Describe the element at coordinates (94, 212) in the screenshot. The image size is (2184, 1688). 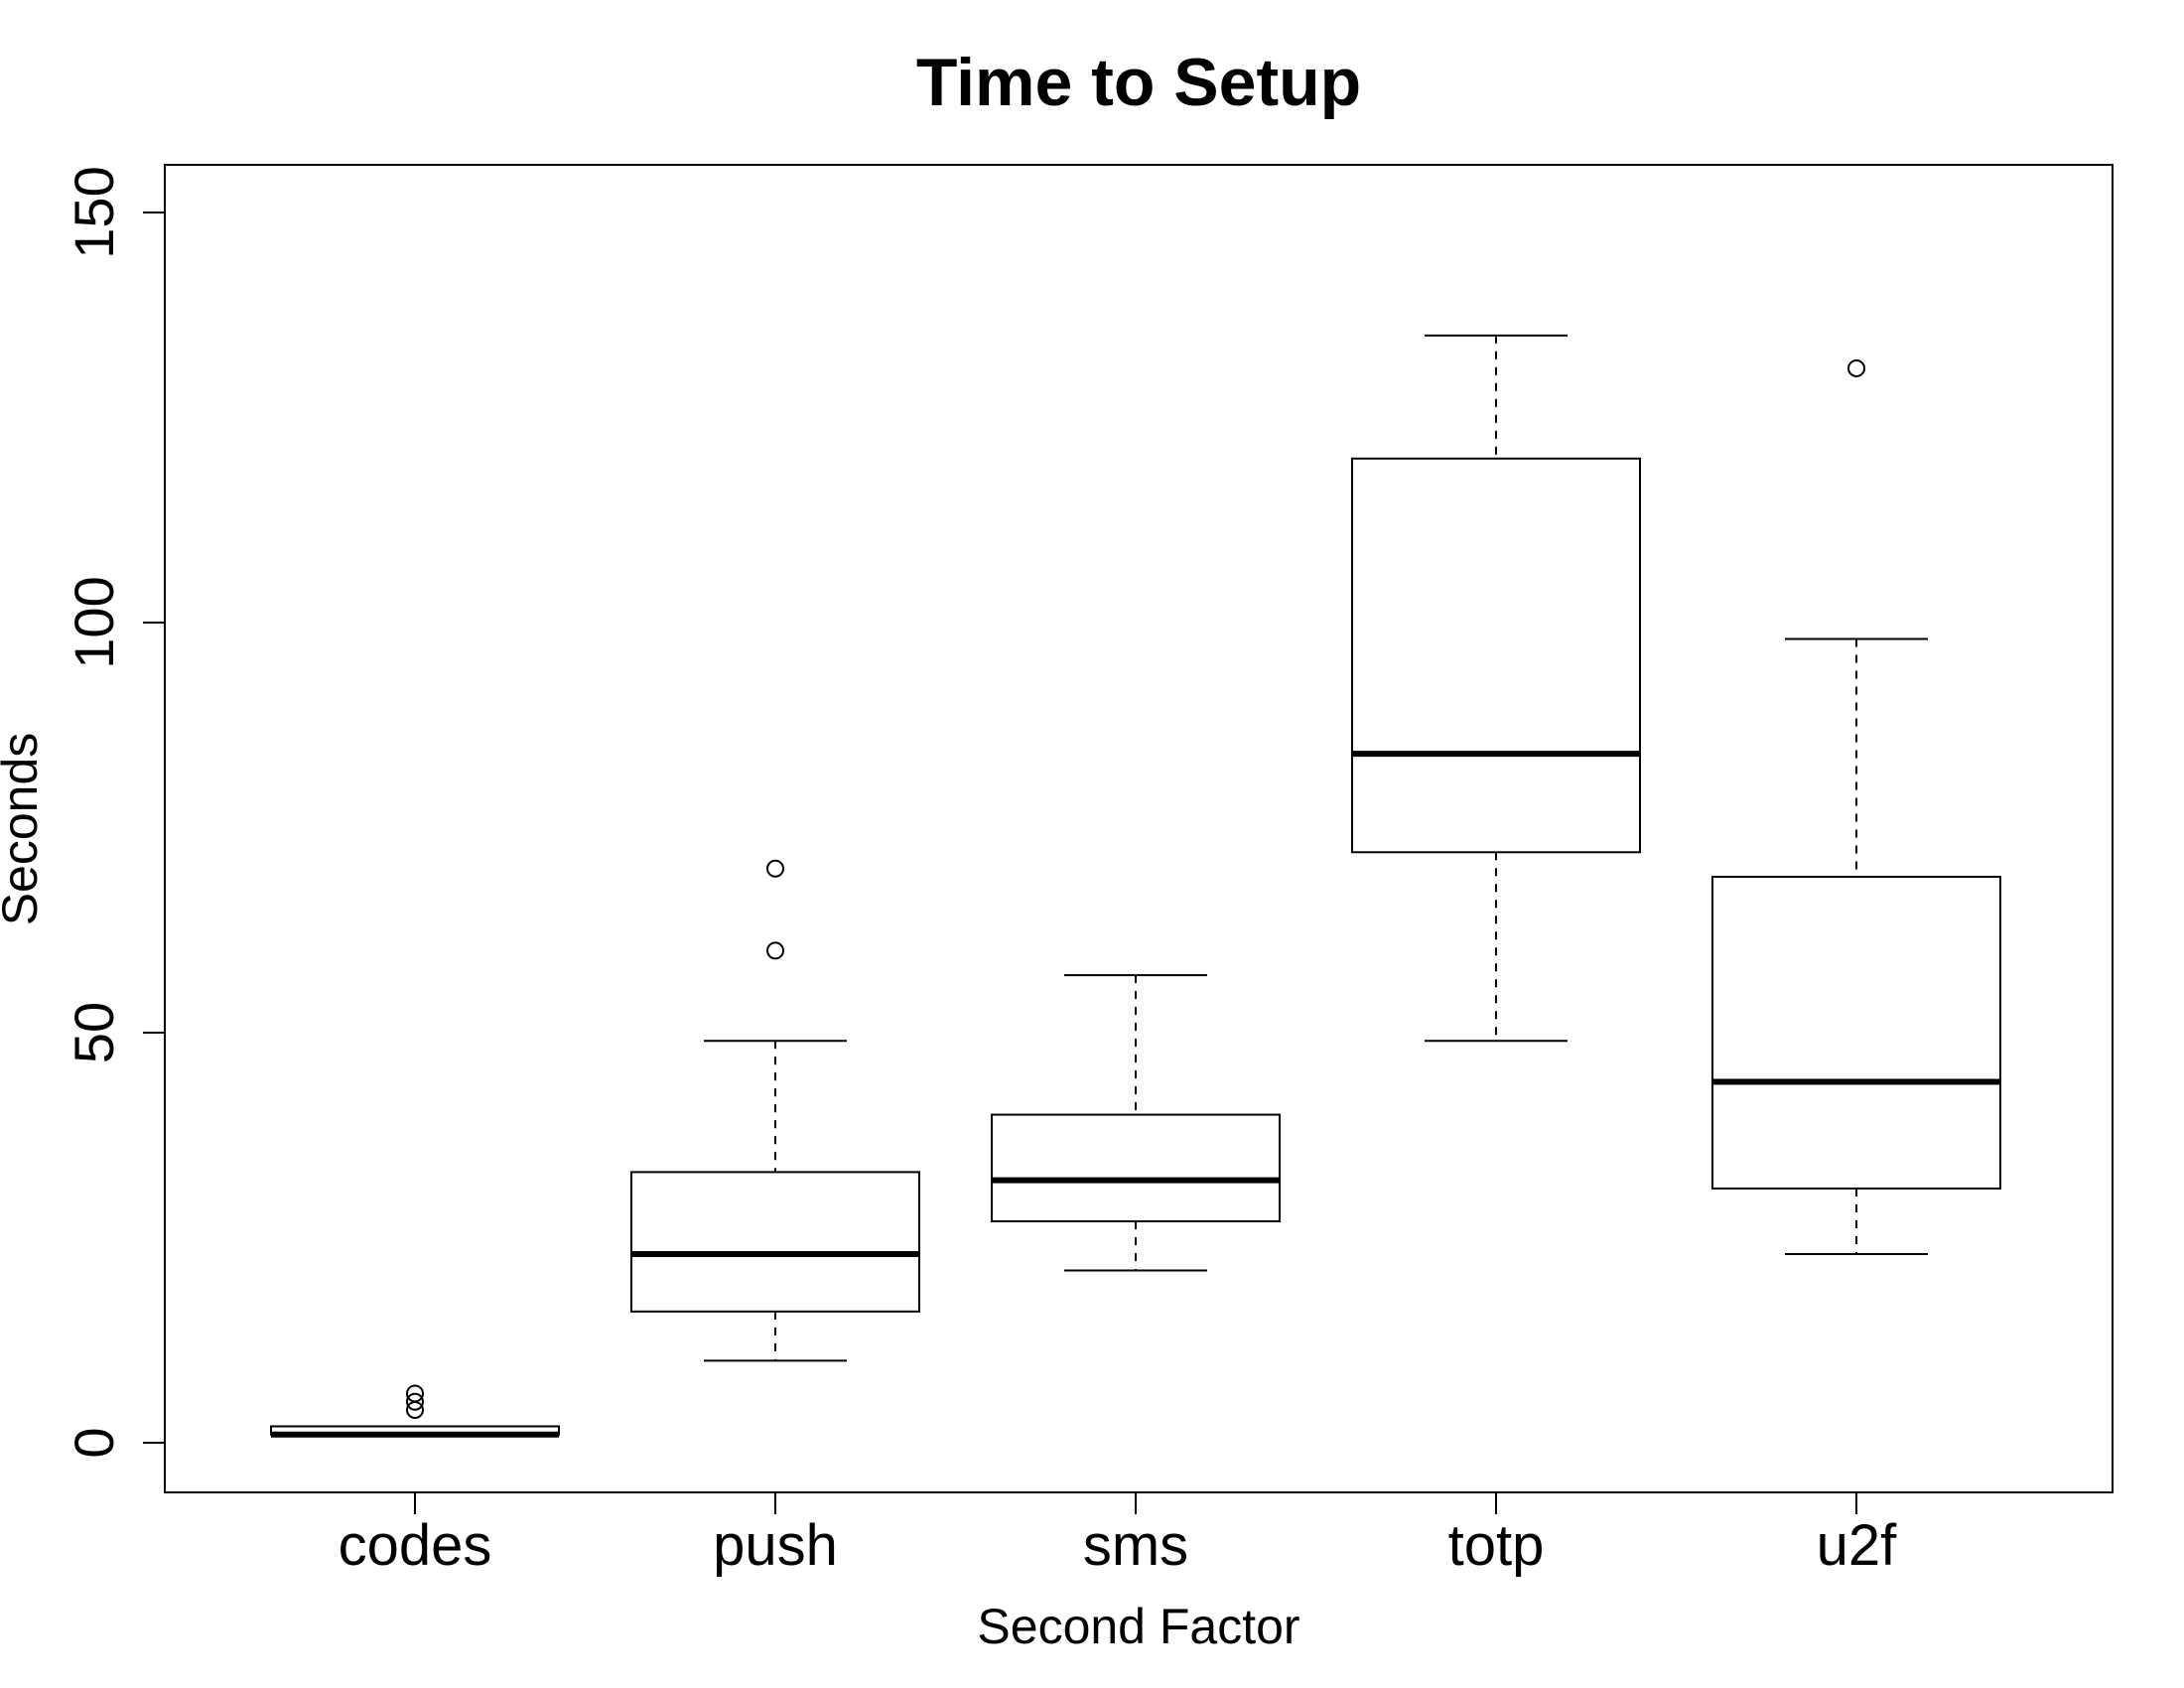
I see `y-tick-label: 150` at that location.